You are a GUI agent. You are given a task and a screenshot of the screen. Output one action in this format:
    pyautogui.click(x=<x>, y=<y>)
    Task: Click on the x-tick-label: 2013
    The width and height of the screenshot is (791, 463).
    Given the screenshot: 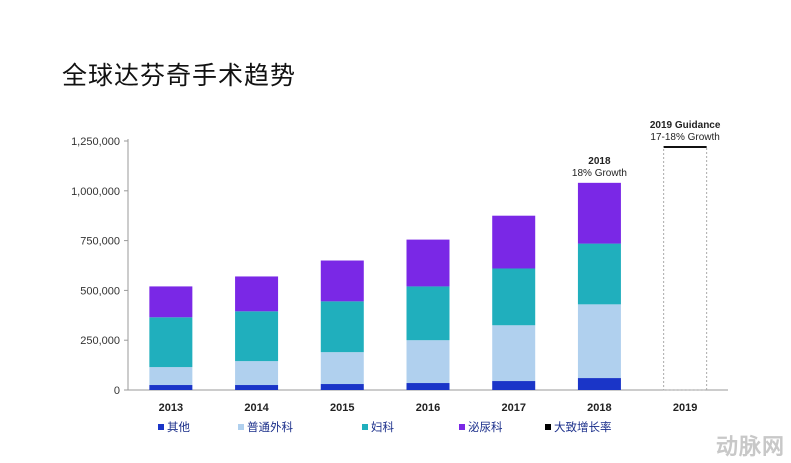 What is the action you would take?
    pyautogui.click(x=171, y=408)
    